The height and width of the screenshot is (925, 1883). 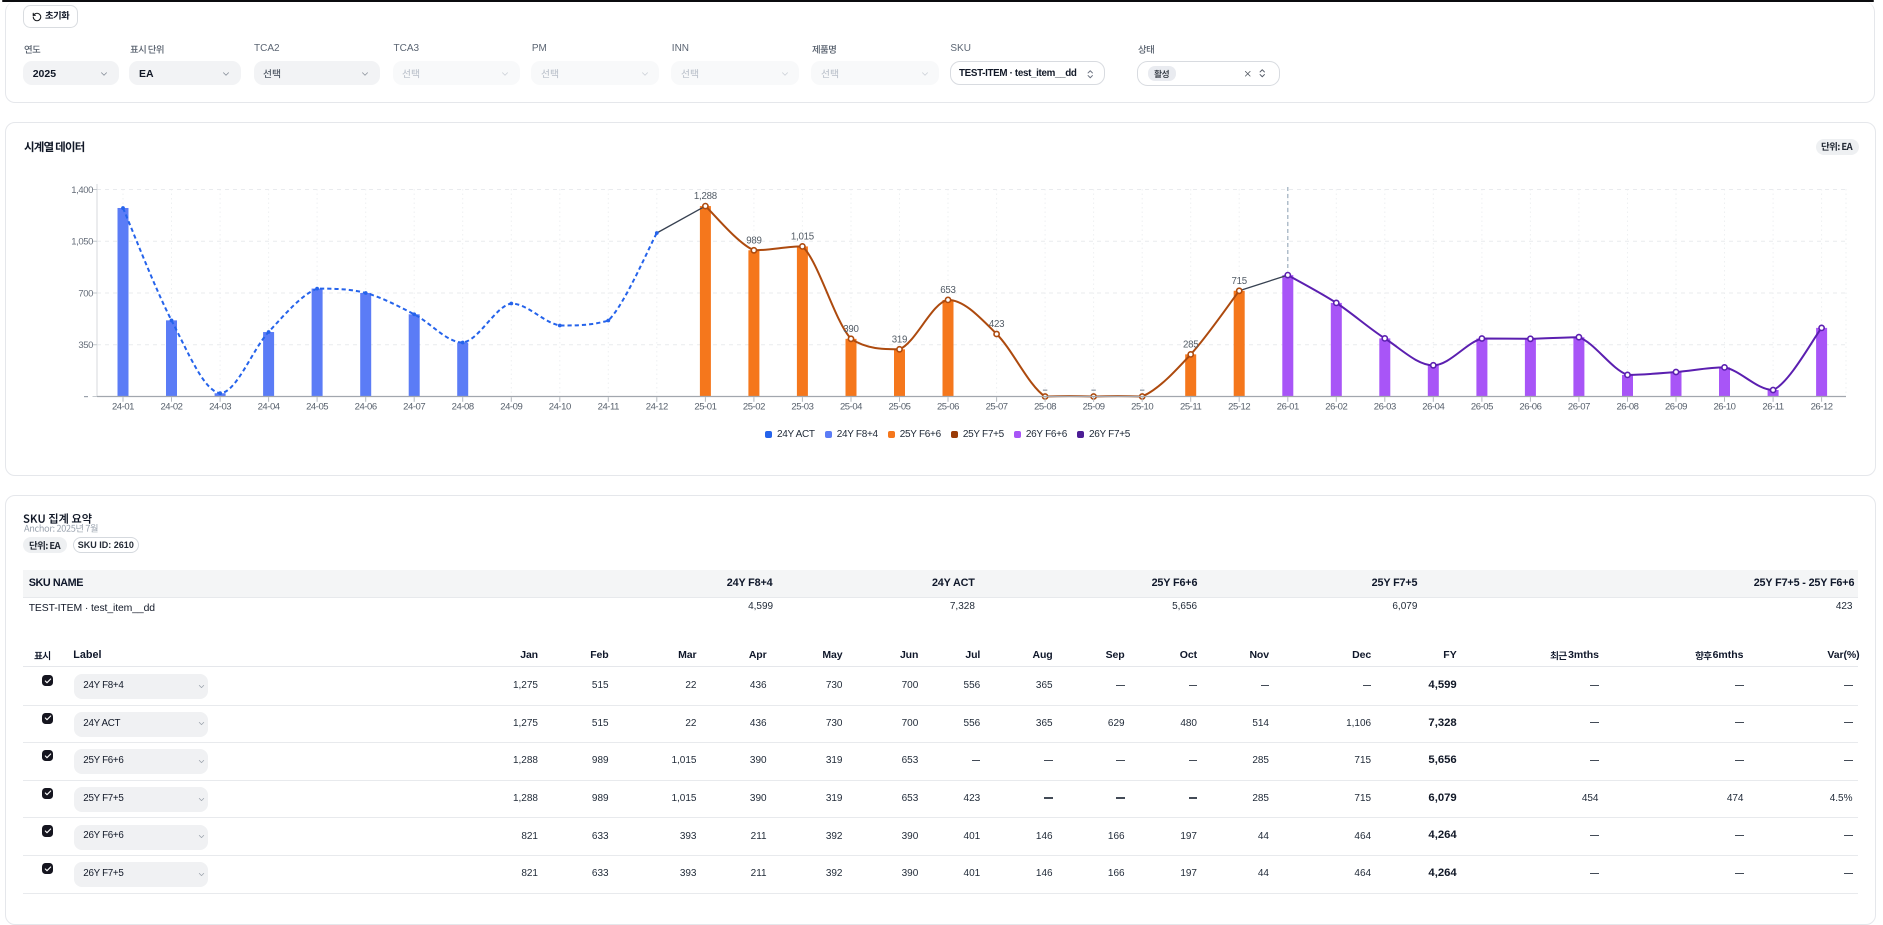 What do you see at coordinates (705, 407) in the screenshot?
I see `svg-text: 25-01` at bounding box center [705, 407].